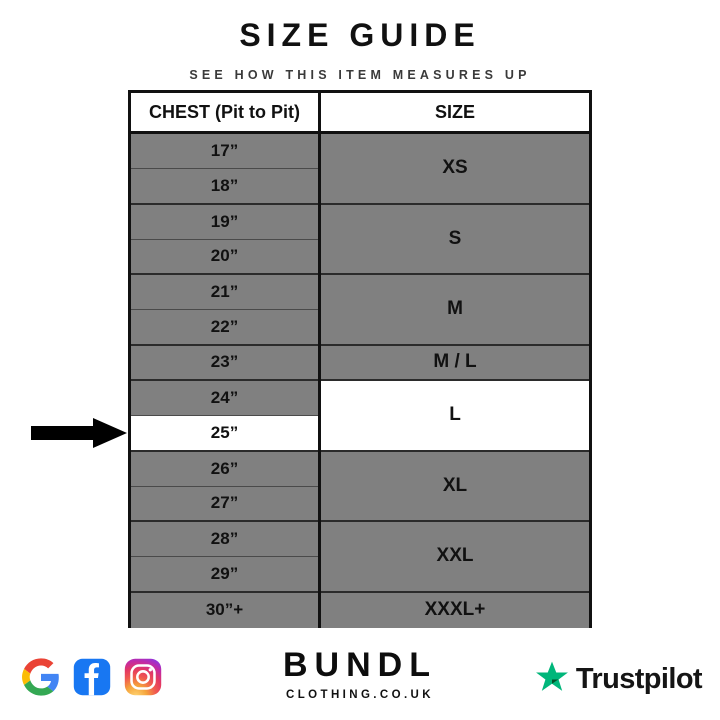 The height and width of the screenshot is (720, 720). What do you see at coordinates (455, 416) in the screenshot?
I see `size-cell: L` at bounding box center [455, 416].